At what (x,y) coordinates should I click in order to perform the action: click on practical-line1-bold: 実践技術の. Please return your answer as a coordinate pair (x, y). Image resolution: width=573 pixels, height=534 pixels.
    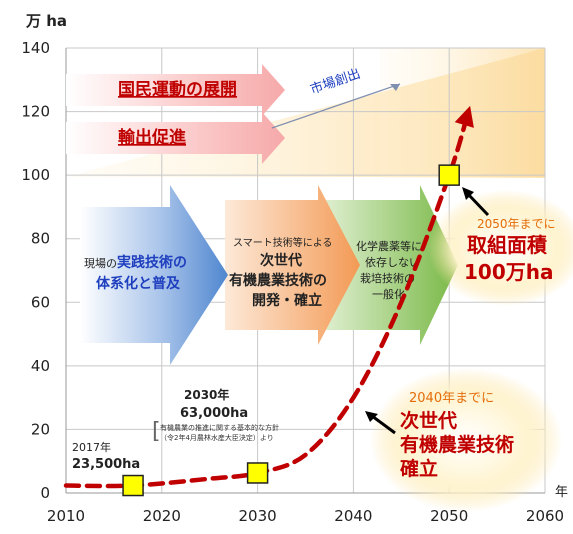
    Looking at the image, I should click on (152, 262).